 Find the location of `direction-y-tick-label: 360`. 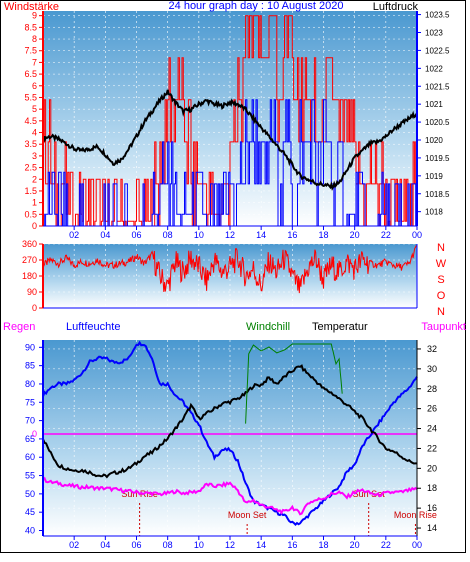

direction-y-tick-label: 360 is located at coordinates (29, 244).